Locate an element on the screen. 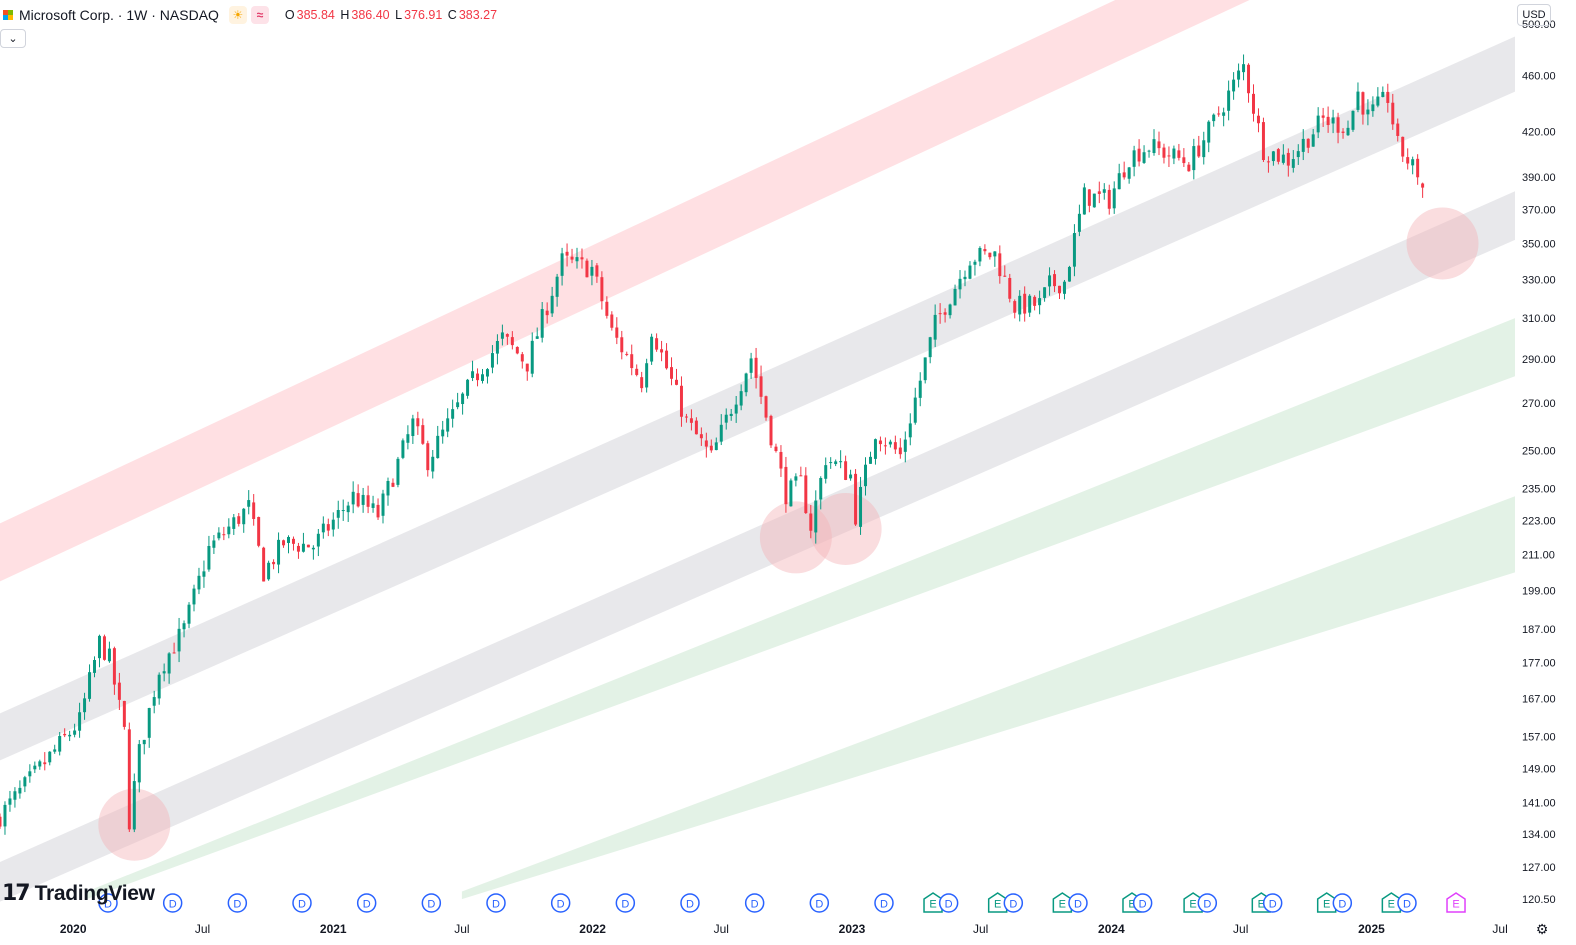 This screenshot has width=1576, height=945. market-status-icon: ☀ is located at coordinates (237, 15).